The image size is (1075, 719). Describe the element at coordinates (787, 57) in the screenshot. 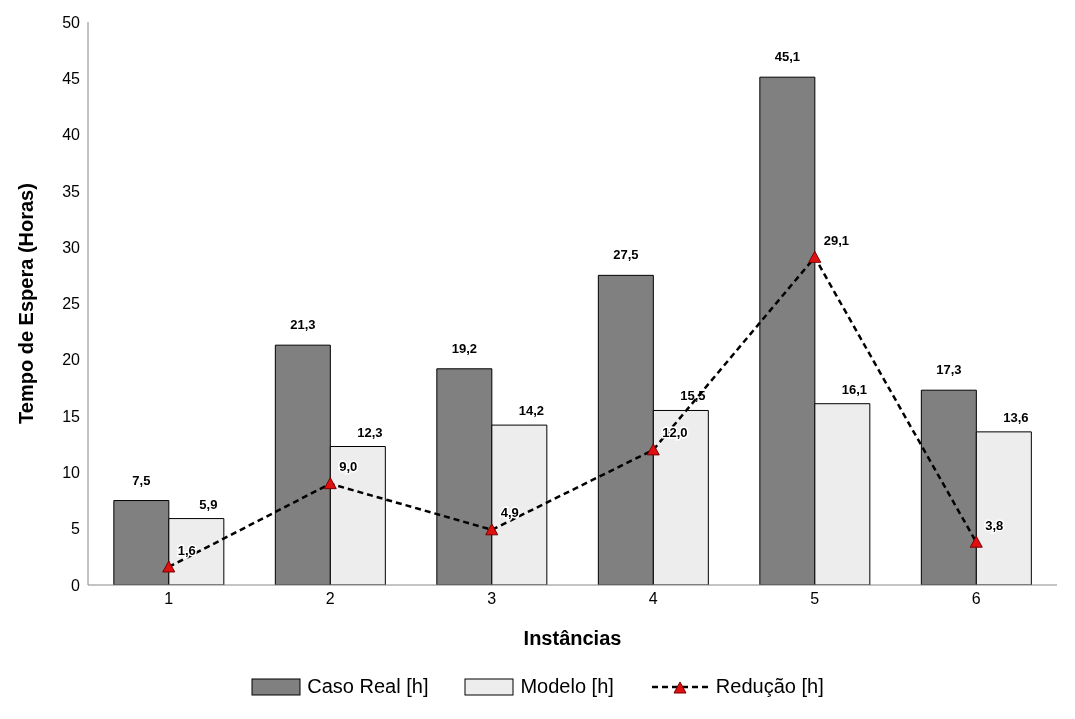

I see `data-label: 45,1` at that location.